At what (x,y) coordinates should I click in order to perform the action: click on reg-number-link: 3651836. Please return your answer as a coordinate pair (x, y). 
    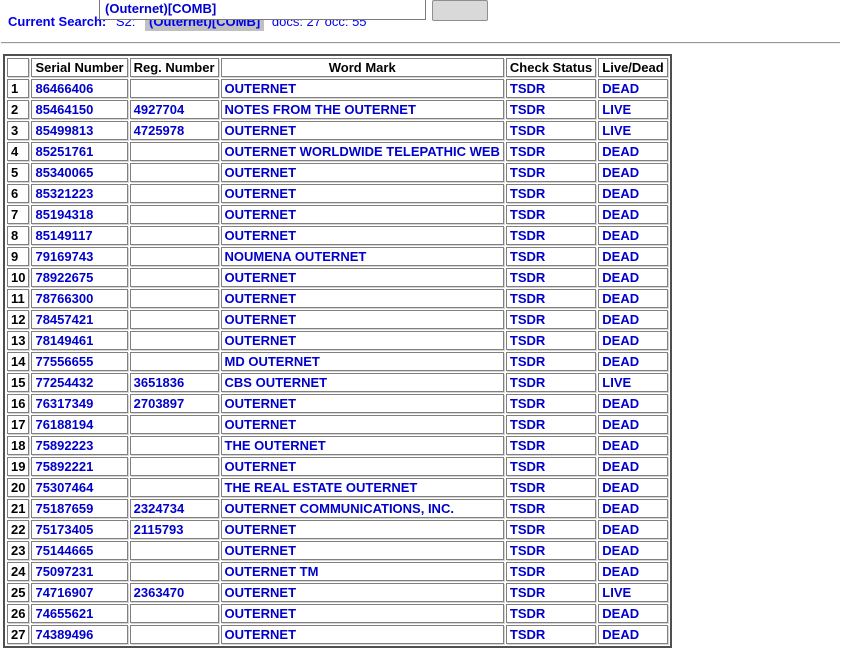
    Looking at the image, I should click on (159, 382).